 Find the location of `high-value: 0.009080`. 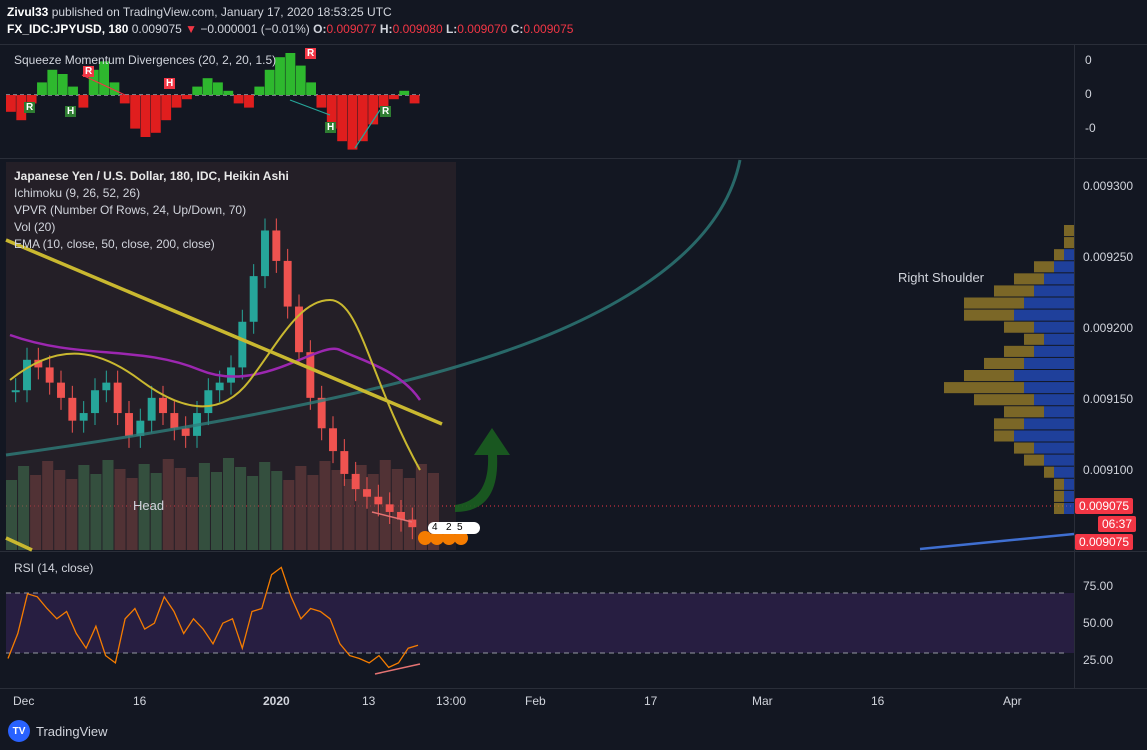

high-value: 0.009080 is located at coordinates (417, 29).